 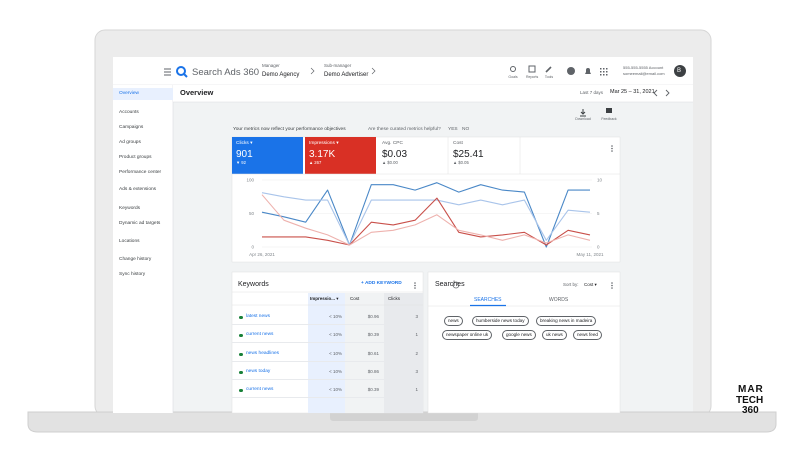 I want to click on sort-value: Cost ▾, so click(x=590, y=284).